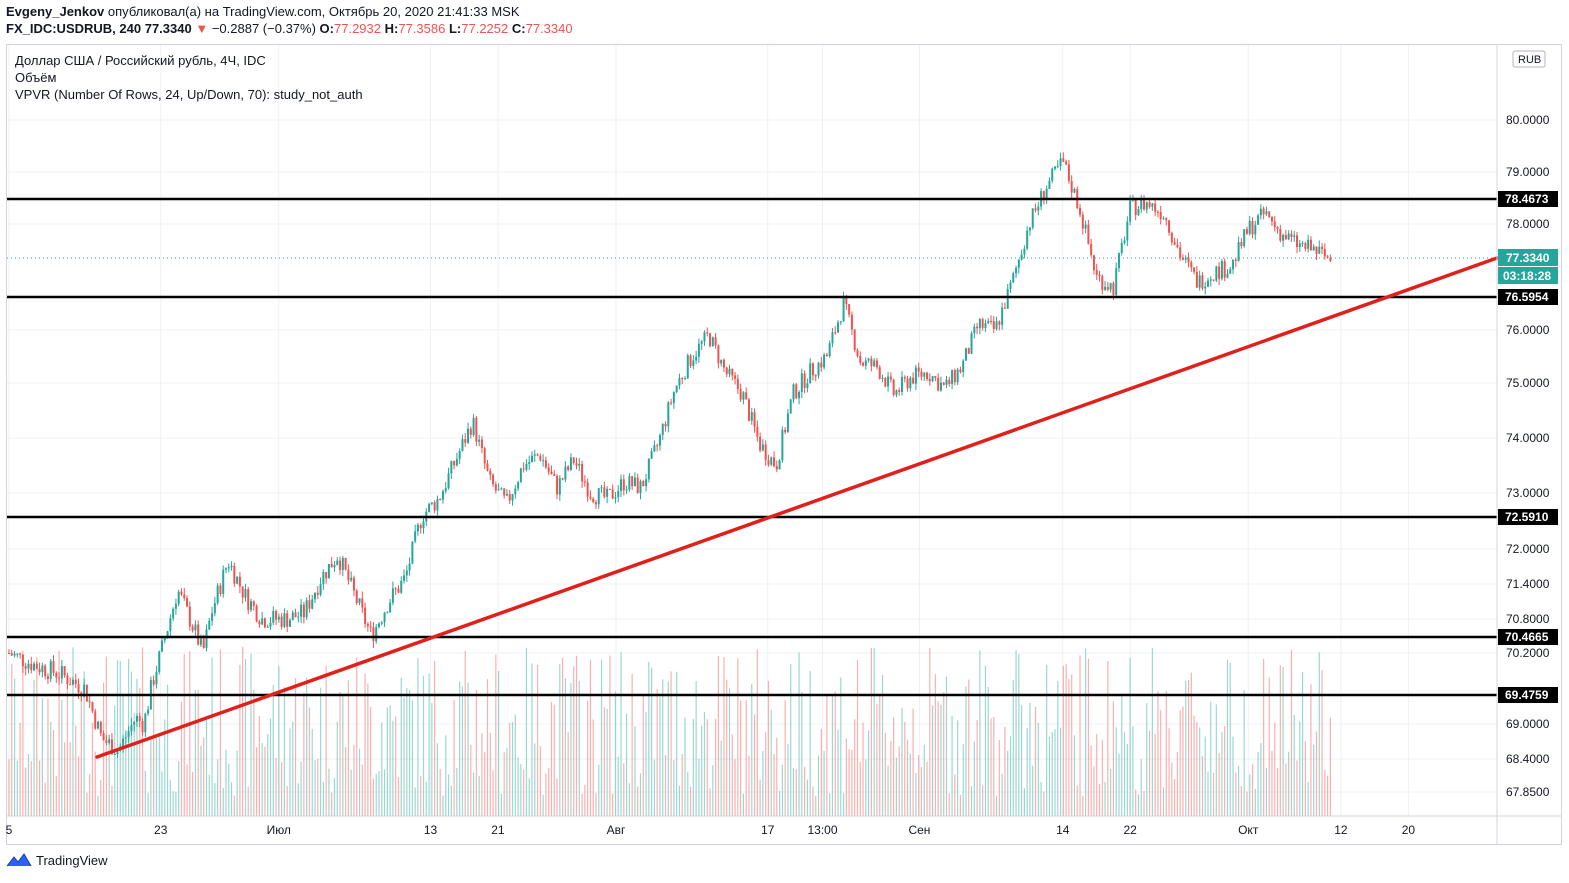 The height and width of the screenshot is (883, 1569). Describe the element at coordinates (55, 11) in the screenshot. I see `author-name: Evgeny_Jenkov` at that location.